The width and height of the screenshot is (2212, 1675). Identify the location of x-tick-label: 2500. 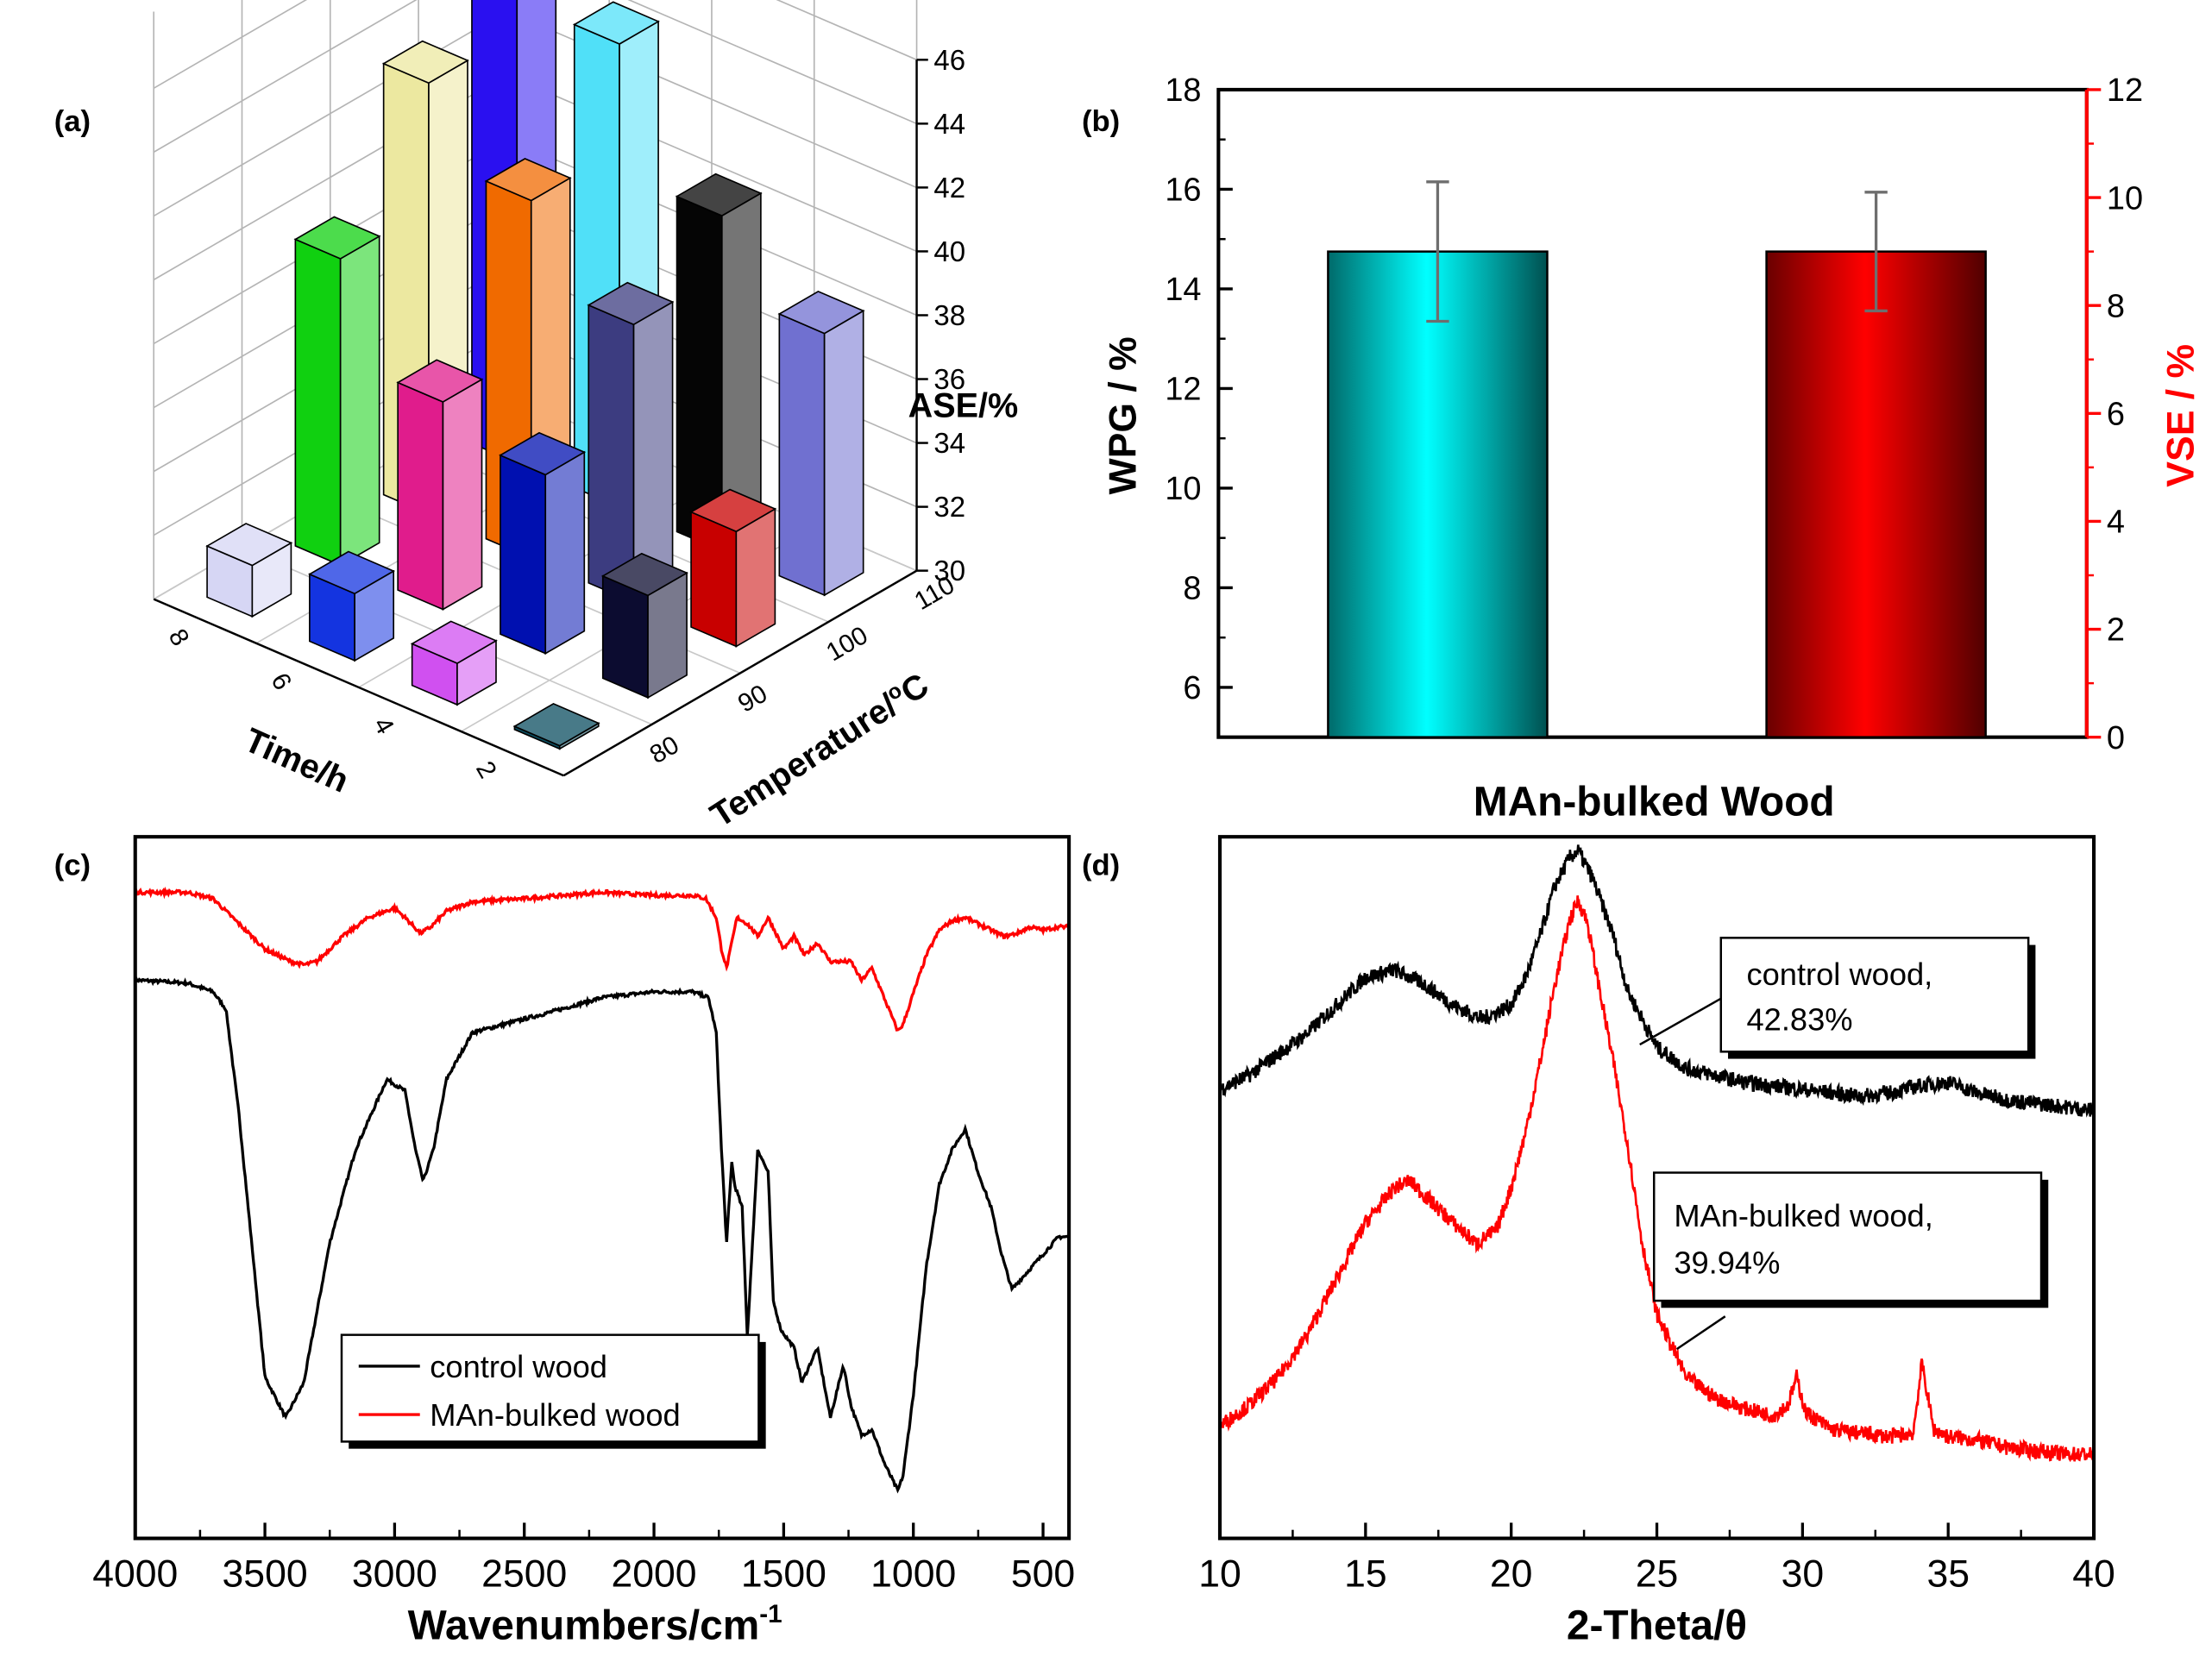
(524, 1574).